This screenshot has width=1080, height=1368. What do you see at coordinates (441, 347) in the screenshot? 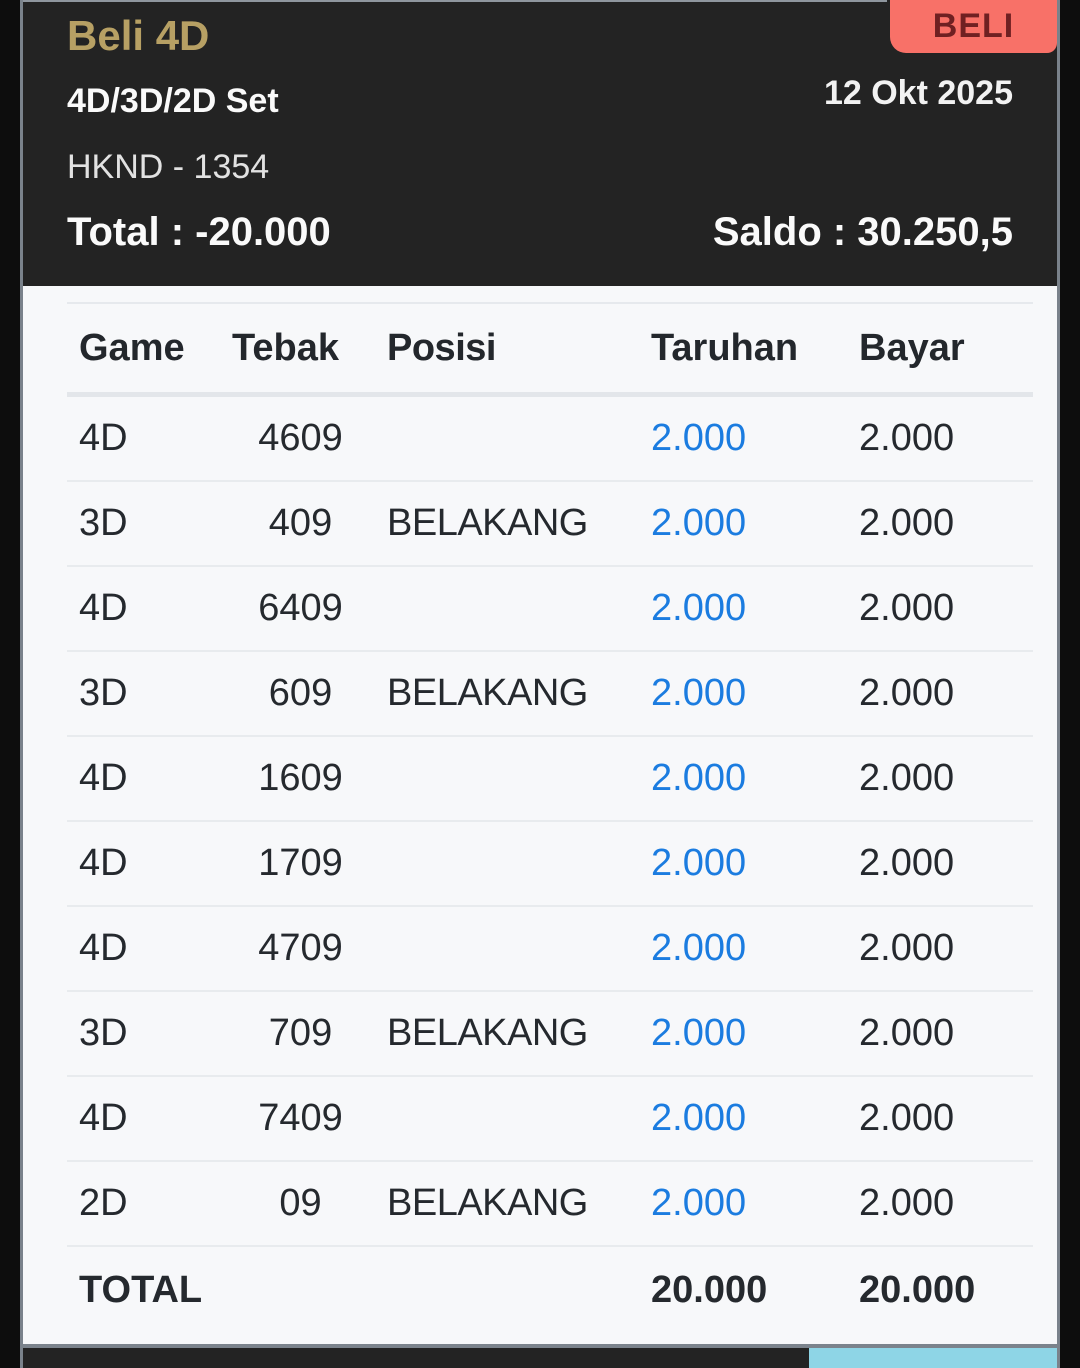
I see `column-header-posisi: Posisi` at bounding box center [441, 347].